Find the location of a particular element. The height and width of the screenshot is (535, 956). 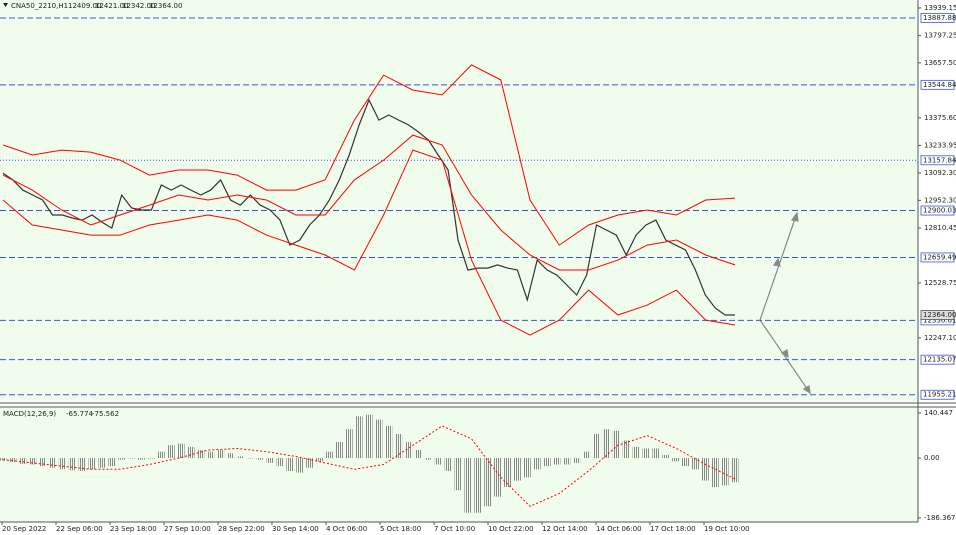

arrow-up is located at coordinates (778, 266).